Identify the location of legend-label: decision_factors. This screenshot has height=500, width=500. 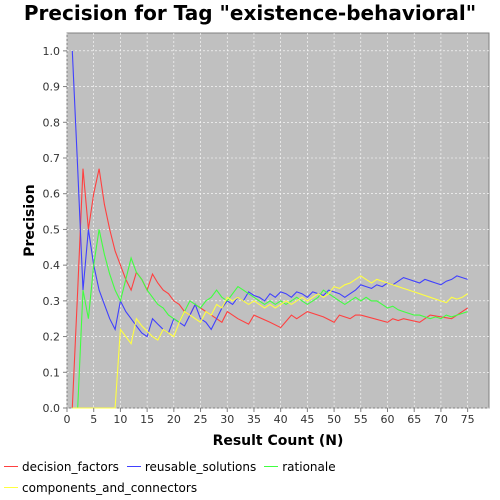
(70, 467).